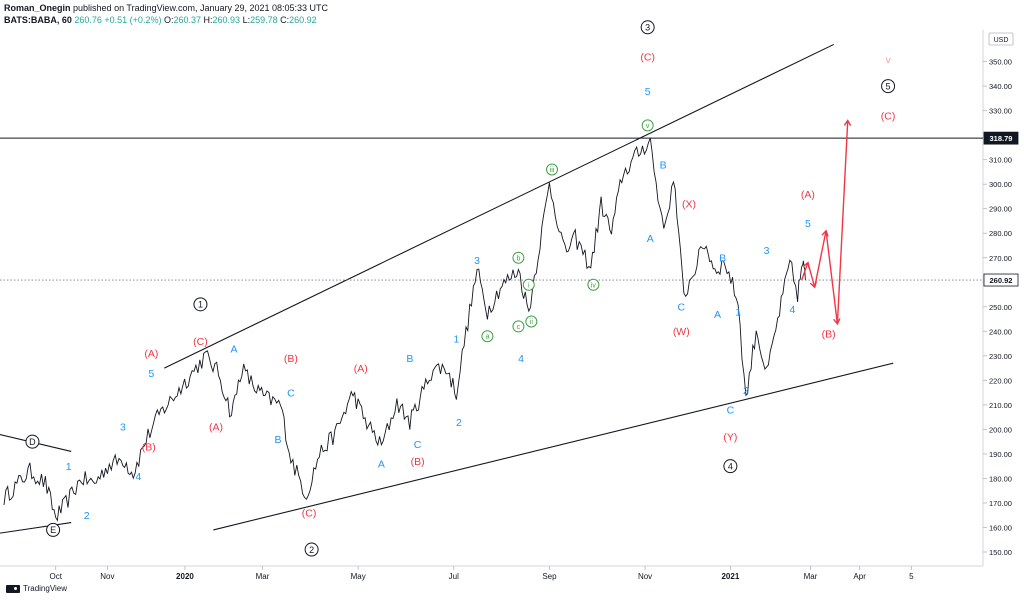 This screenshot has width=1024, height=601. What do you see at coordinates (1000, 209) in the screenshot?
I see `price-tick-label-14: 290.00` at bounding box center [1000, 209].